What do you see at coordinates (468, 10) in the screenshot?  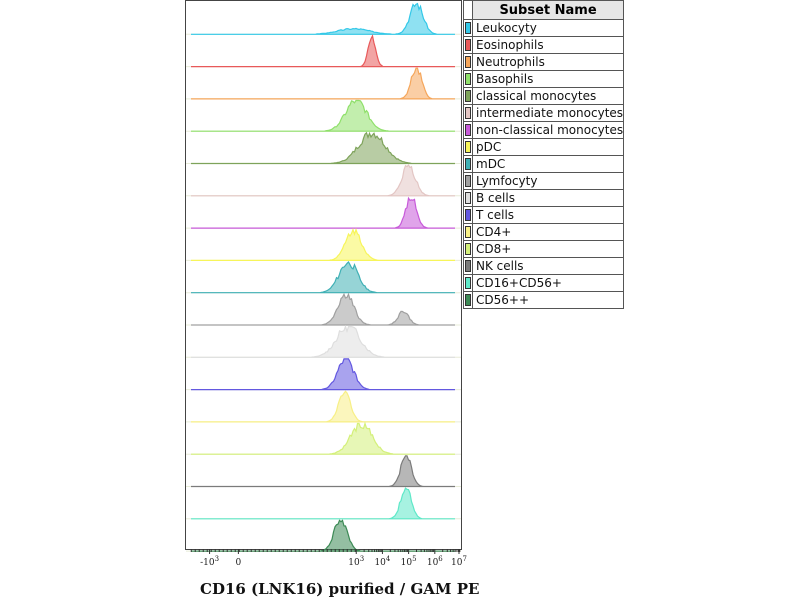 I see `legend-header-blank` at bounding box center [468, 10].